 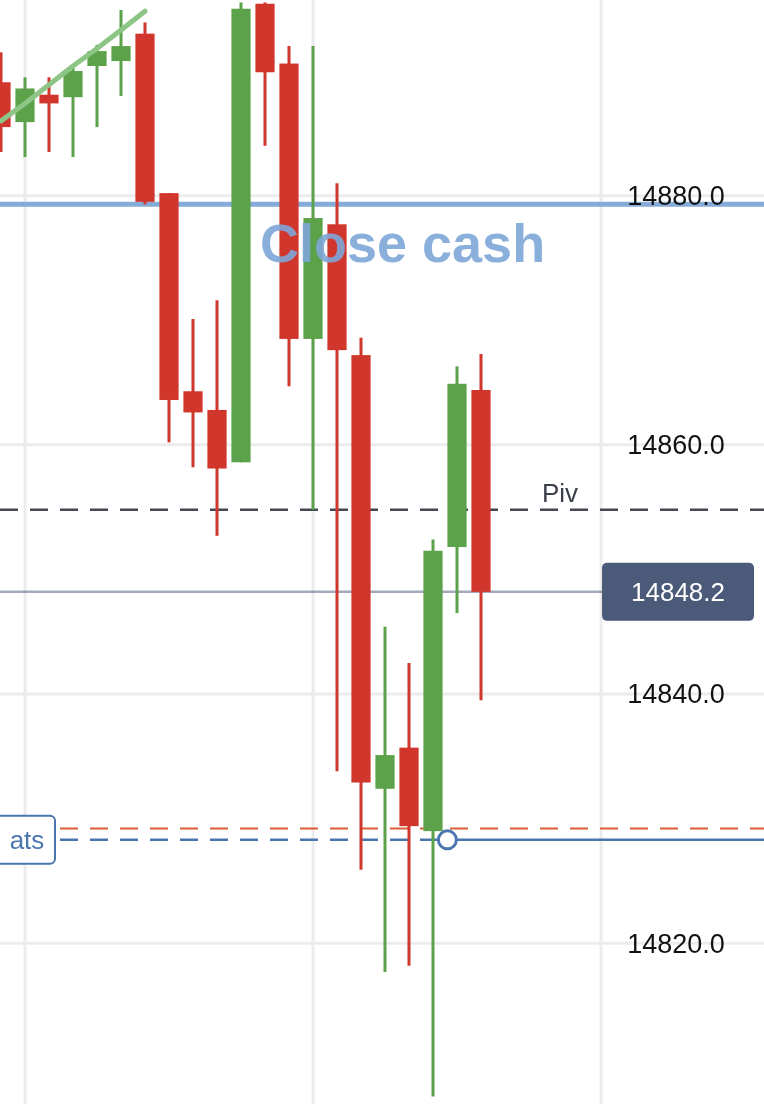 What do you see at coordinates (560, 492) in the screenshot?
I see `ref-line-label: Piv` at bounding box center [560, 492].